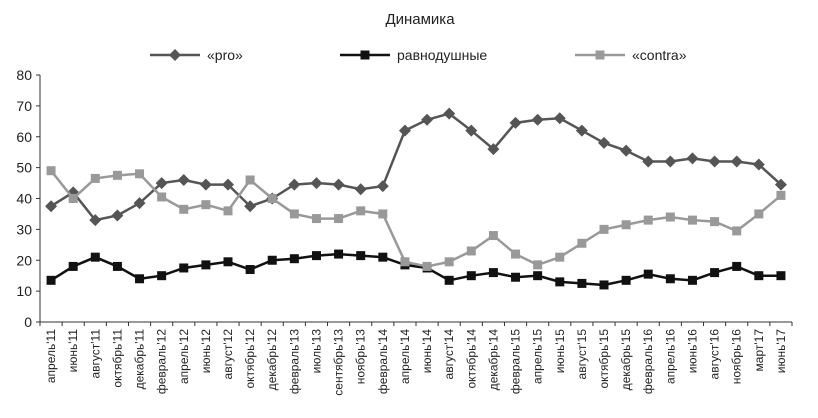  What do you see at coordinates (449, 354) in the screenshot?
I see `x-tick-label: август'14` at bounding box center [449, 354].